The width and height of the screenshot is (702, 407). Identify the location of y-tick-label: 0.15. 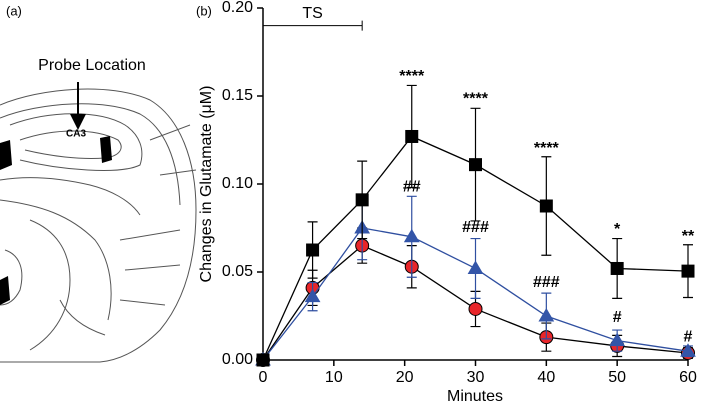
(237, 95).